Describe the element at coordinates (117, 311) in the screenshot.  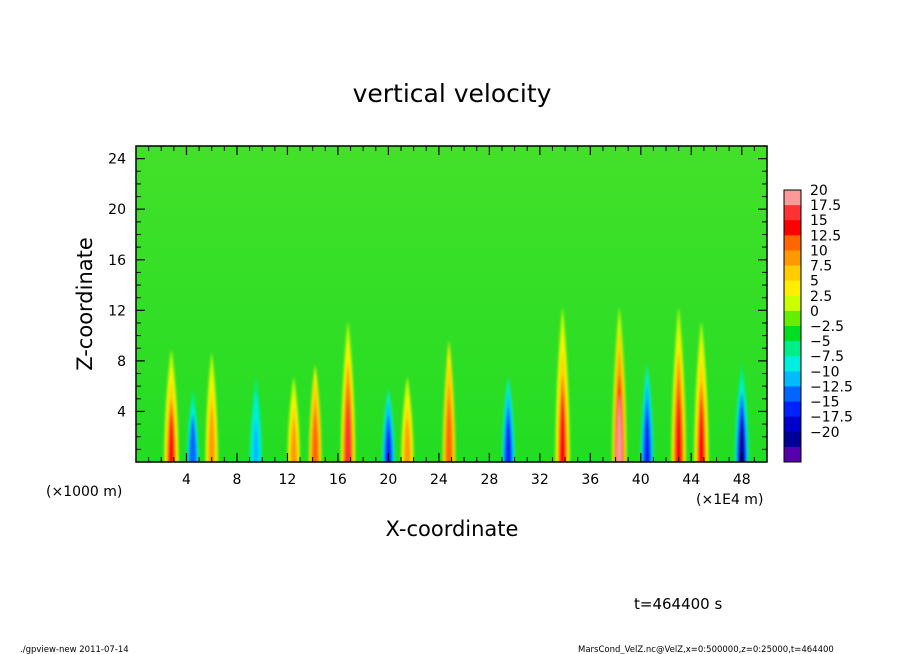
I see `y-tick-label: 12` at that location.